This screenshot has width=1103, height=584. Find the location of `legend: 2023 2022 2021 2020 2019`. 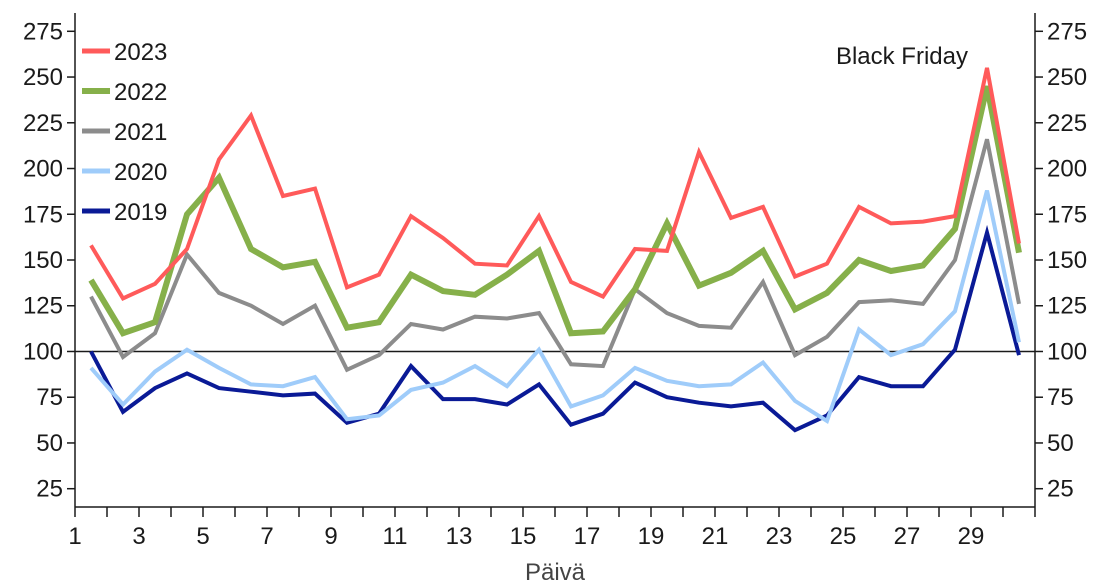

legend: 2023 2022 2021 2020 2019 is located at coordinates (124, 132).